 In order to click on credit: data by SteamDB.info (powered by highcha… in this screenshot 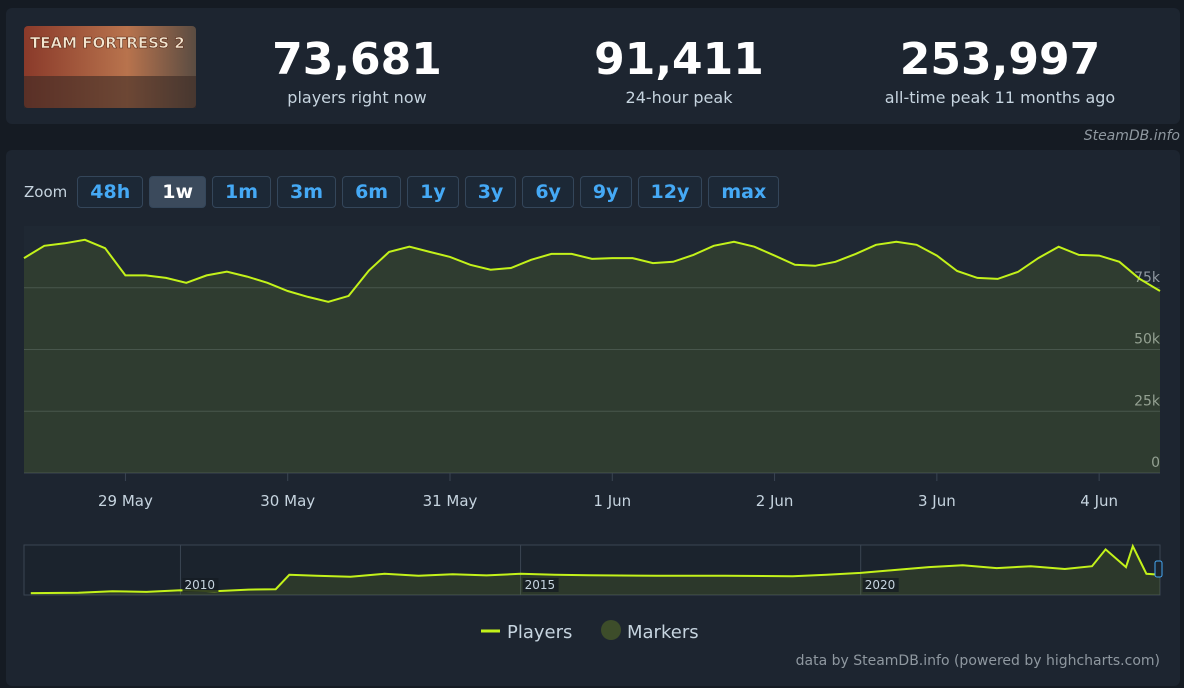, I will do `click(978, 661)`.